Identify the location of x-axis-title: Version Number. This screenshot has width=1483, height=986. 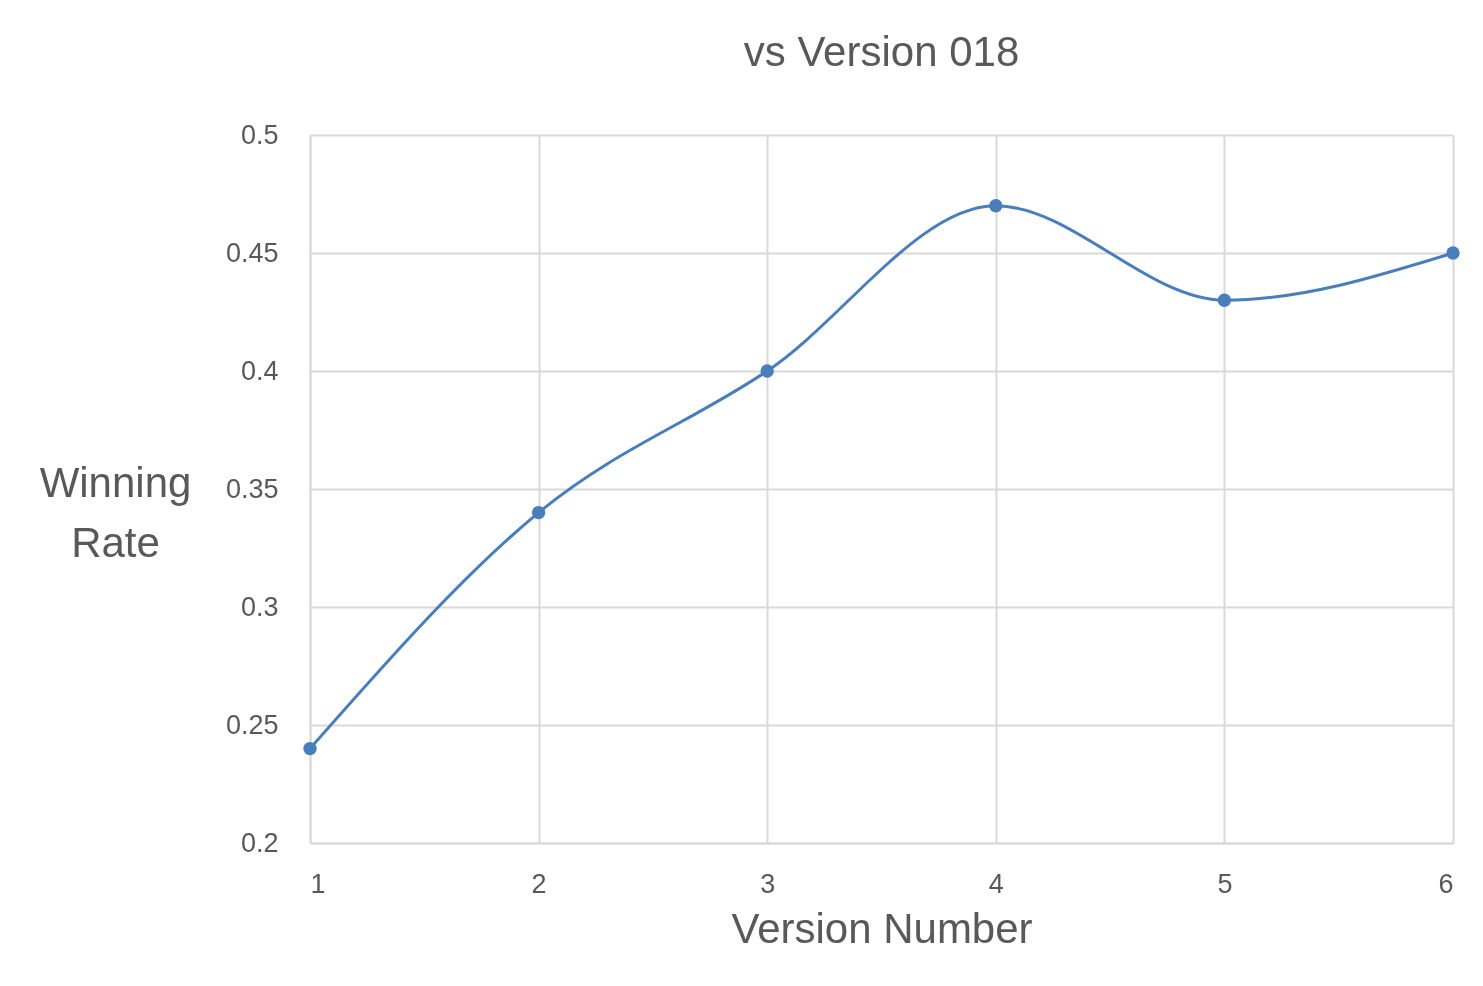
(882, 928).